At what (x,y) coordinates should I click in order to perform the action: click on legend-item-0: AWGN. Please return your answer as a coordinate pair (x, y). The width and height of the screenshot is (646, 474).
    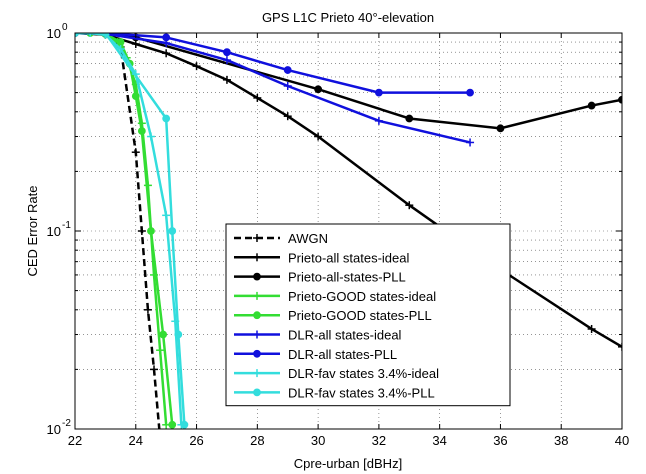
    Looking at the image, I should click on (281, 238).